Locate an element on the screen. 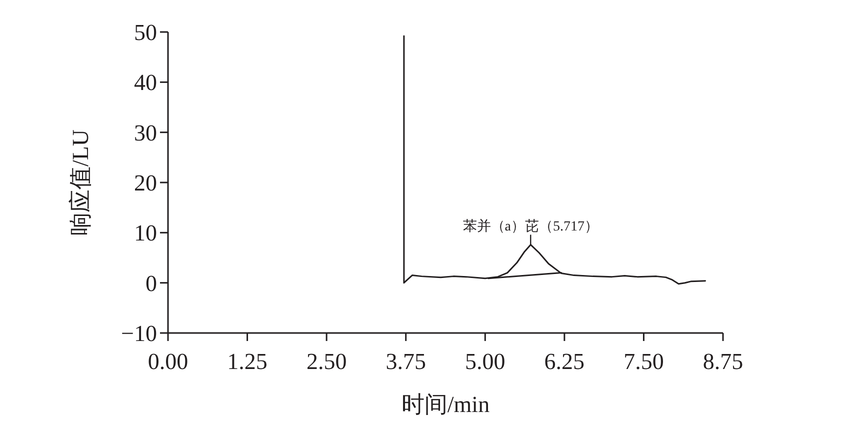  x-tick-label: 7.50 is located at coordinates (644, 361).